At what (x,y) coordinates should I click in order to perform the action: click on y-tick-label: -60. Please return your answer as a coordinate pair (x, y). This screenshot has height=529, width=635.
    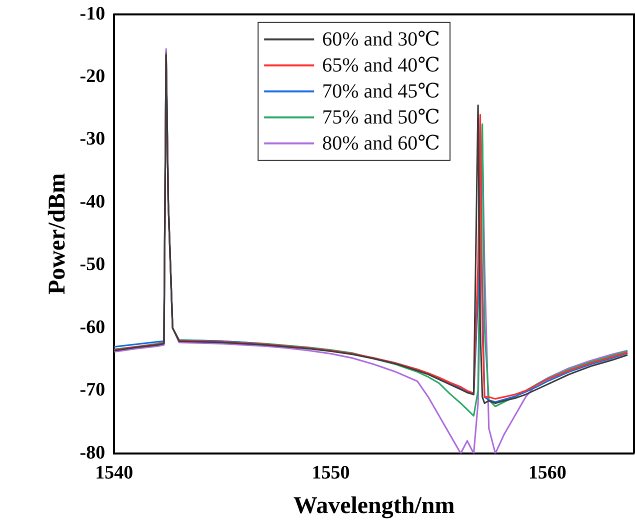
    Looking at the image, I should click on (93, 327).